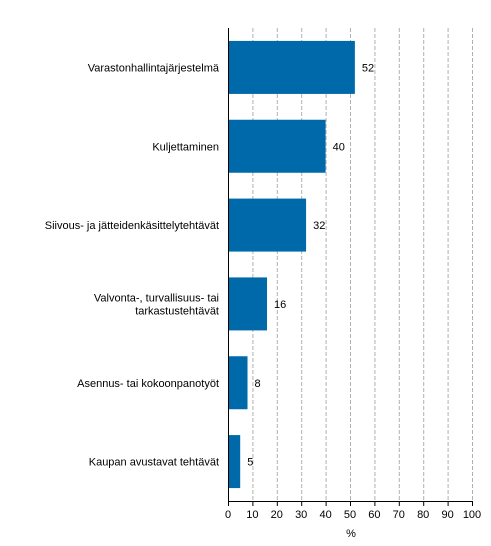  What do you see at coordinates (156, 298) in the screenshot?
I see `category-label-4-line-1: Valvonta-, turvallisuus- tai` at bounding box center [156, 298].